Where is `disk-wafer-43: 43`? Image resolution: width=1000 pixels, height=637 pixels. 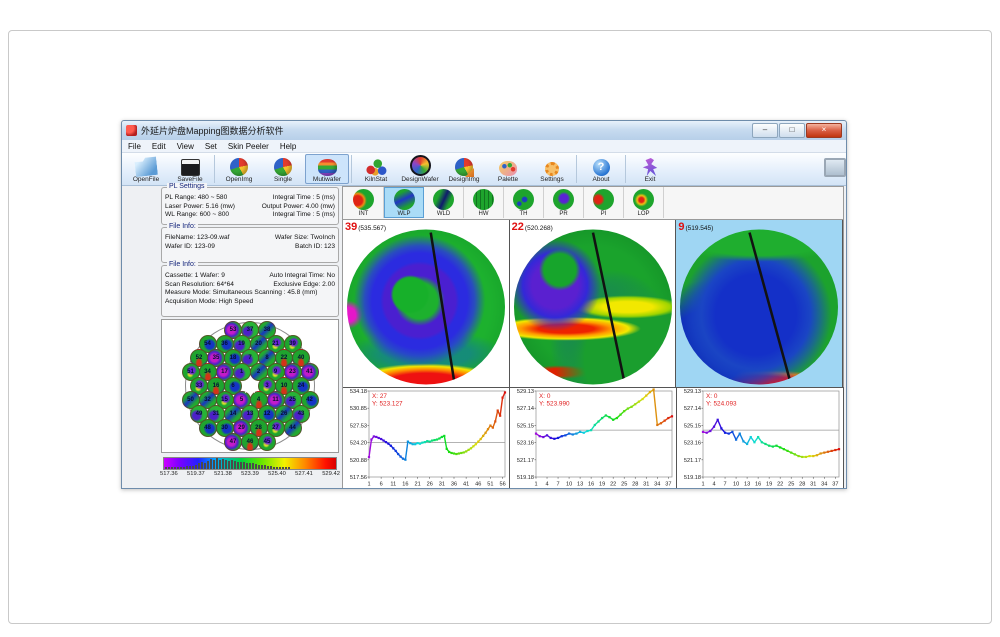
disk-wafer-43: 43 is located at coordinates (301, 414).